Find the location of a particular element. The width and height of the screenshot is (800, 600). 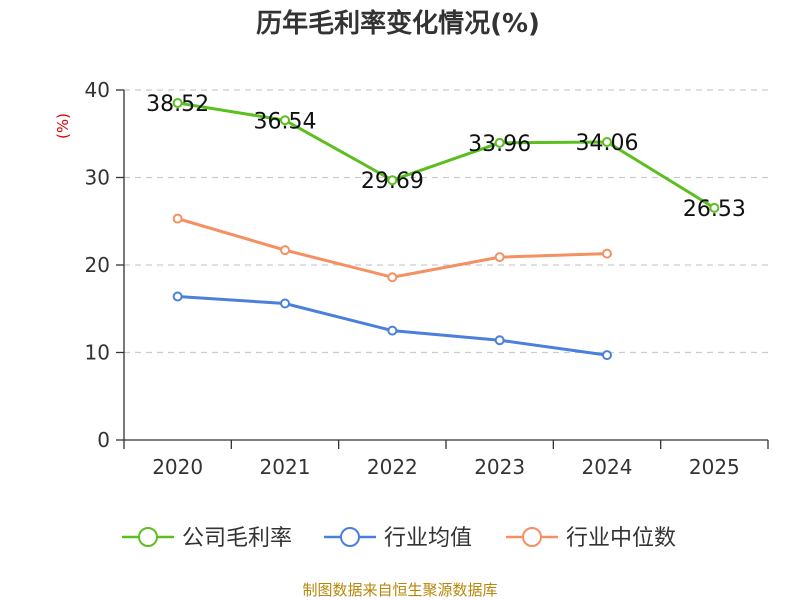

y-tick-label-30: 30 is located at coordinates (97, 178).